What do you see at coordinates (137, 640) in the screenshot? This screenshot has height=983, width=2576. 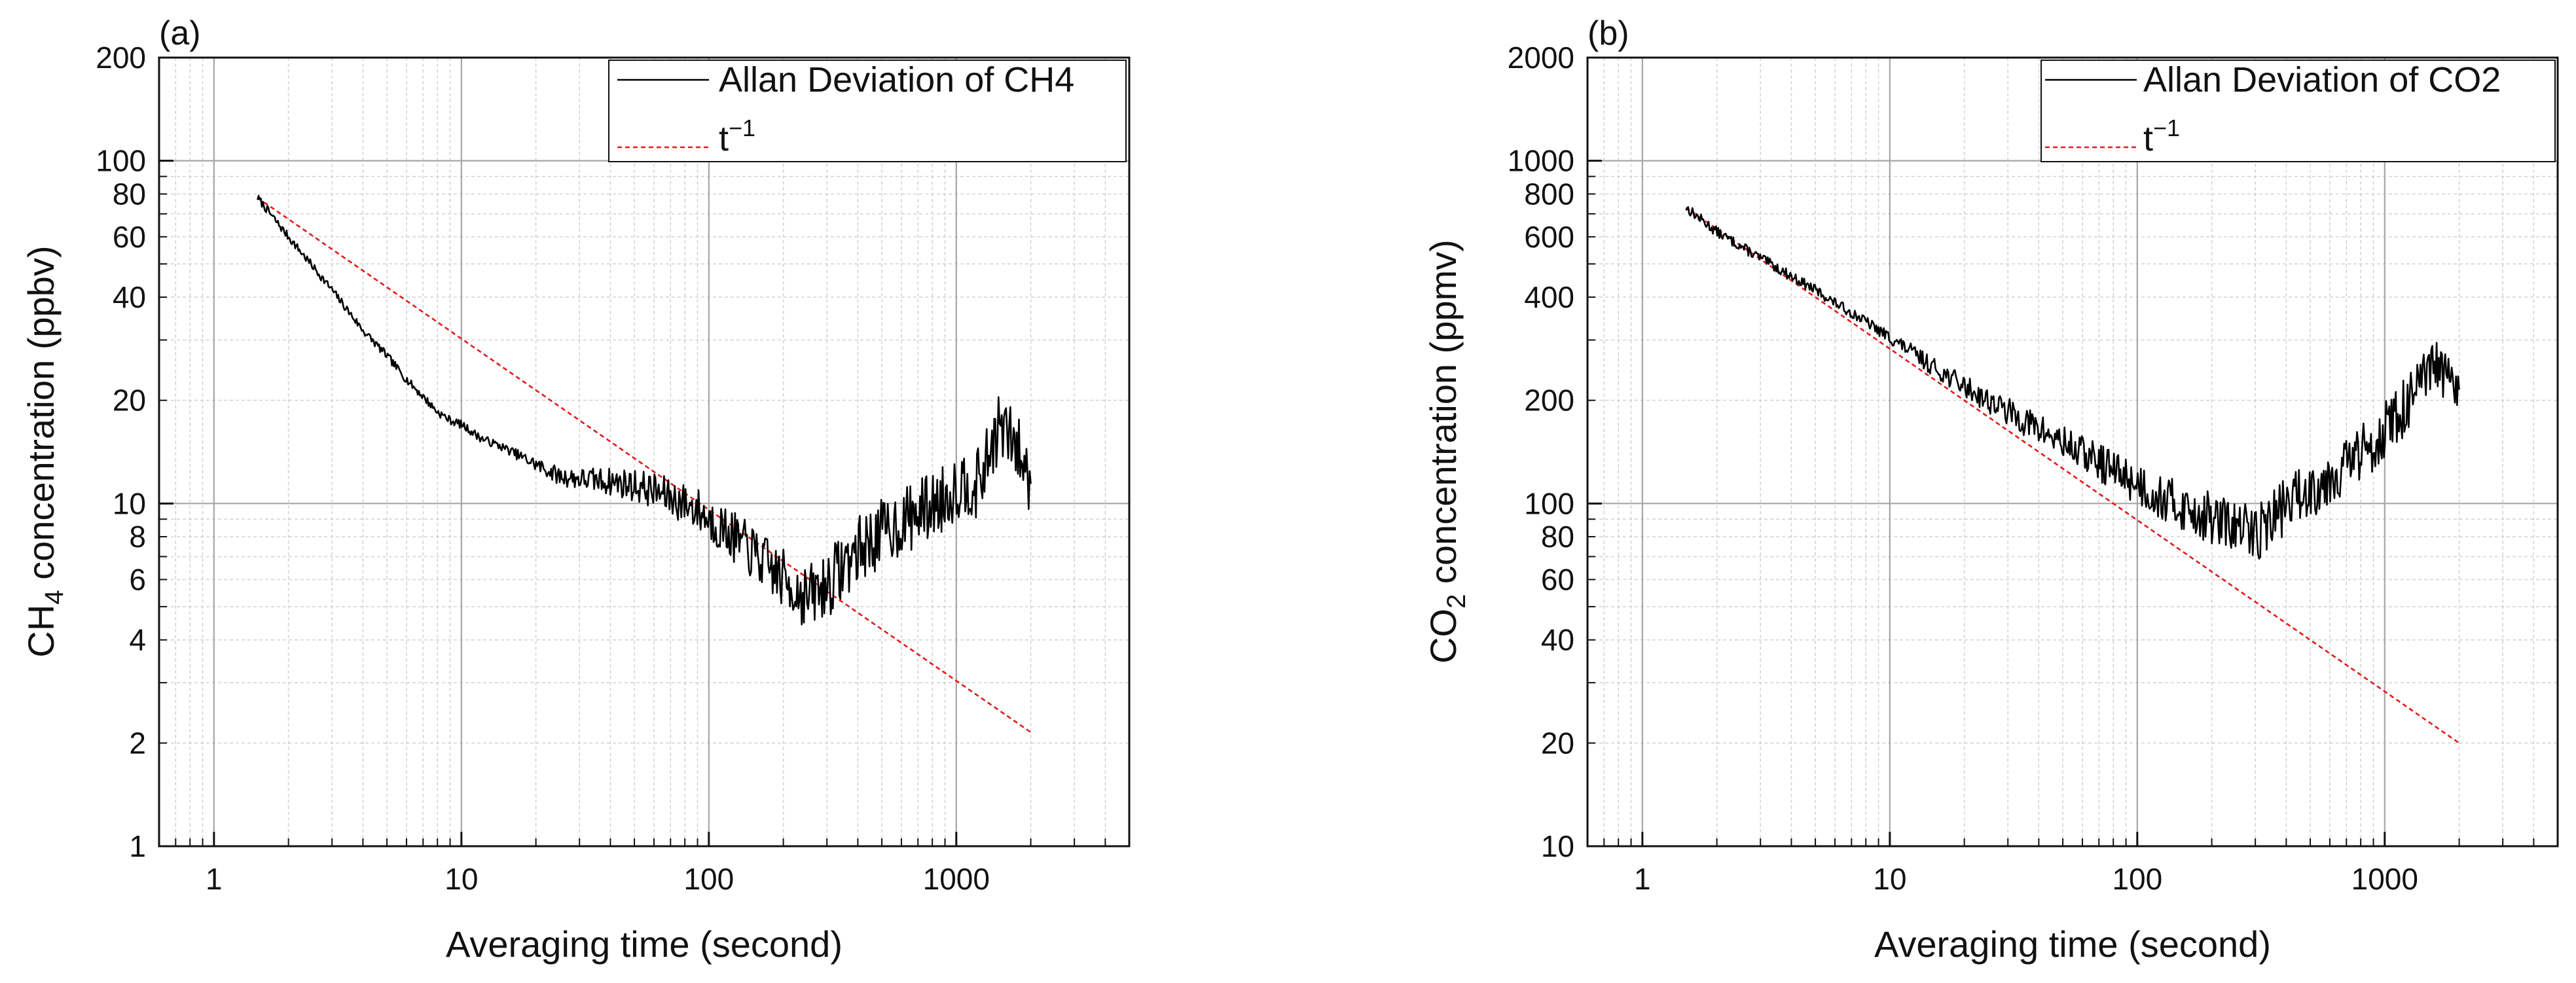 I see `y-tick-label: 4` at bounding box center [137, 640].